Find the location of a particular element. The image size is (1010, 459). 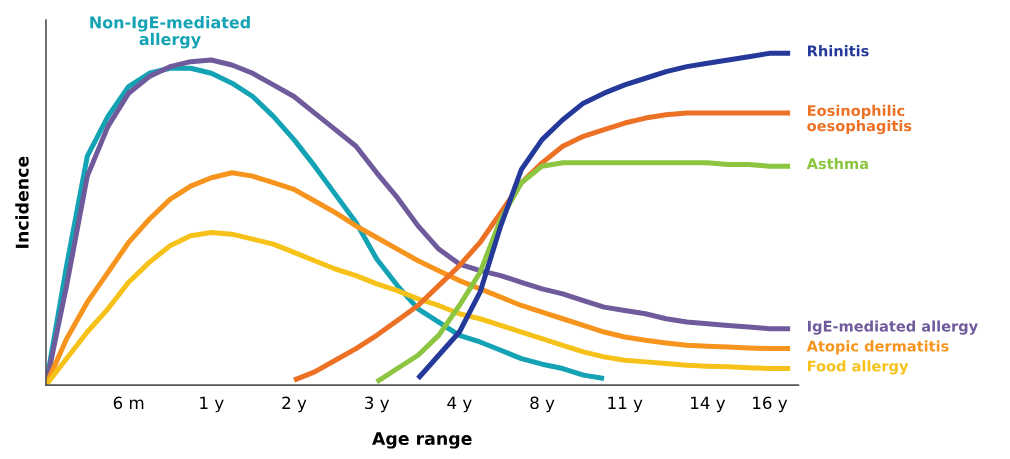

series-label: Eosinophilic oesophagitis is located at coordinates (859, 119).